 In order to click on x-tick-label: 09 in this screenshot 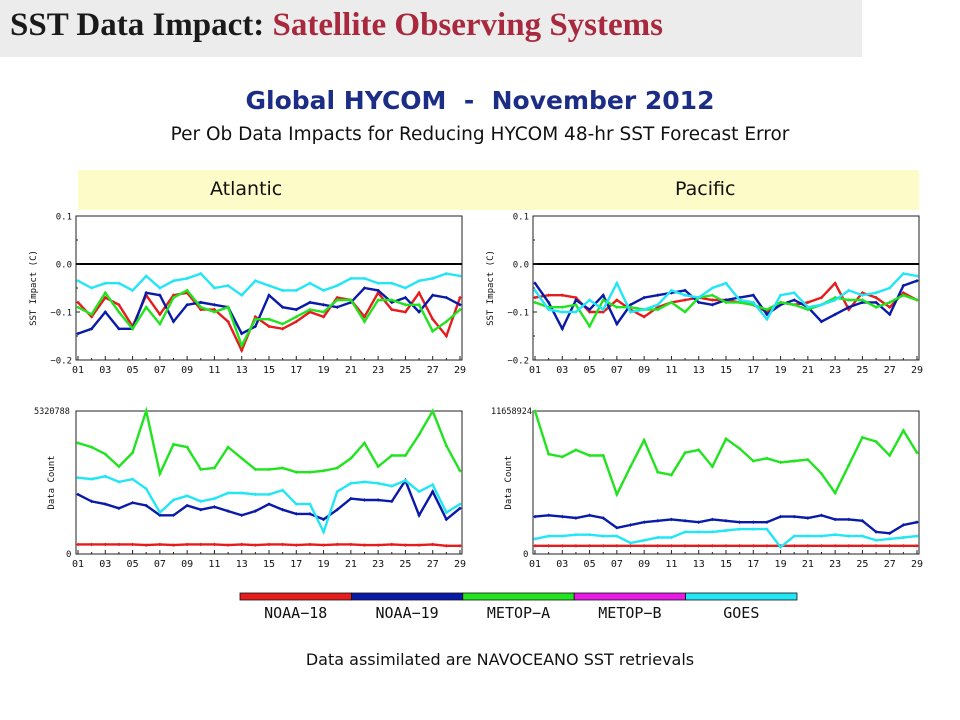, I will do `click(187, 564)`.